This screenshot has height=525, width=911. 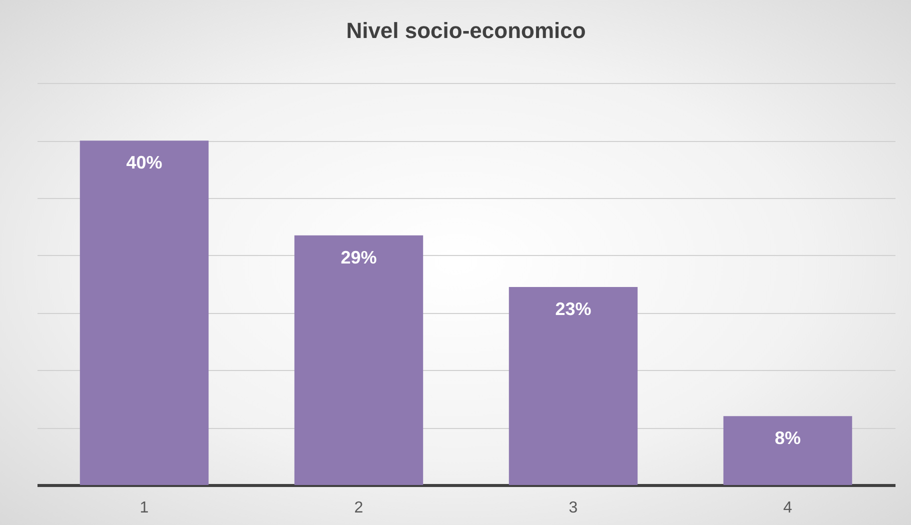 I want to click on data-label: 40%, so click(x=144, y=162).